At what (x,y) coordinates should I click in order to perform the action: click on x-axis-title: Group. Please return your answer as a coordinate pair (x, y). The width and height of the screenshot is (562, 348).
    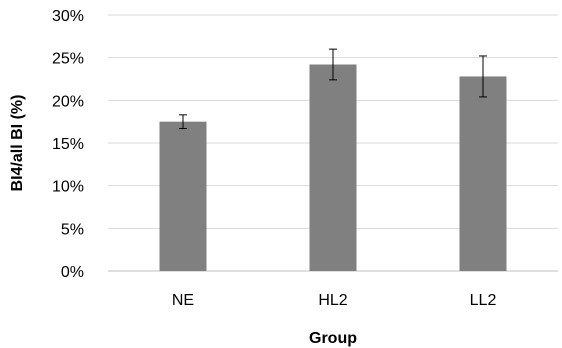
    Looking at the image, I should click on (333, 338).